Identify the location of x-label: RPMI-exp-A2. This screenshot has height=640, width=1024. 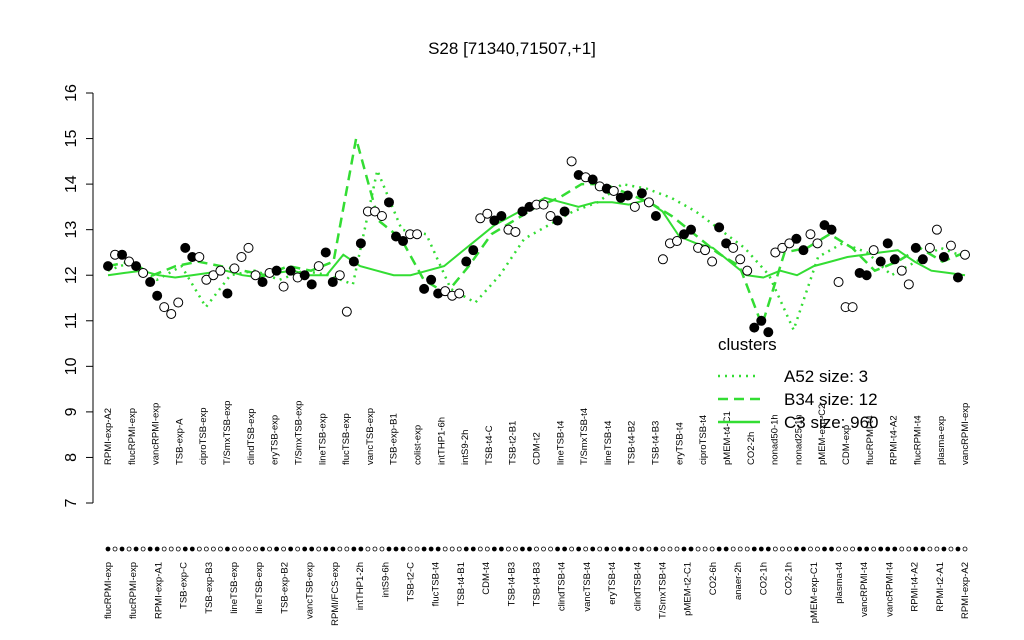
(108, 436).